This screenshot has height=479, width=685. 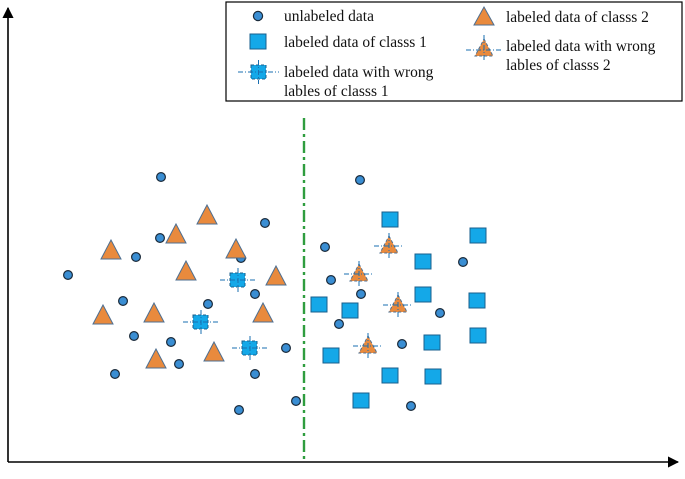 I want to click on legend-item-class1: labeled data of classs 1, so click(x=338, y=42).